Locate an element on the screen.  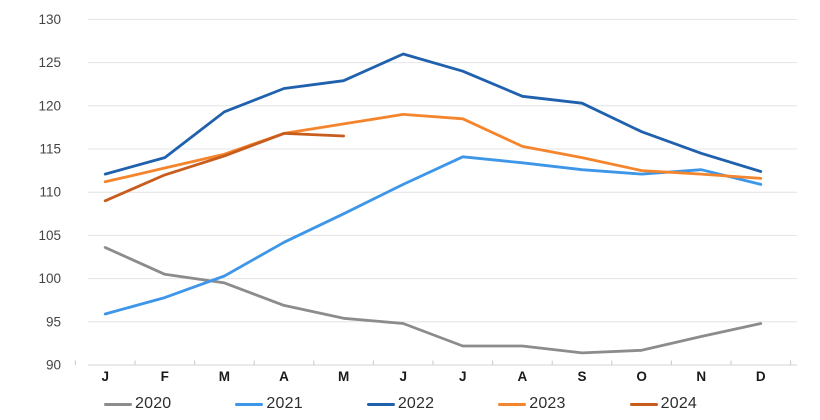
y-axis-tick-label: 110 is located at coordinates (50, 192).